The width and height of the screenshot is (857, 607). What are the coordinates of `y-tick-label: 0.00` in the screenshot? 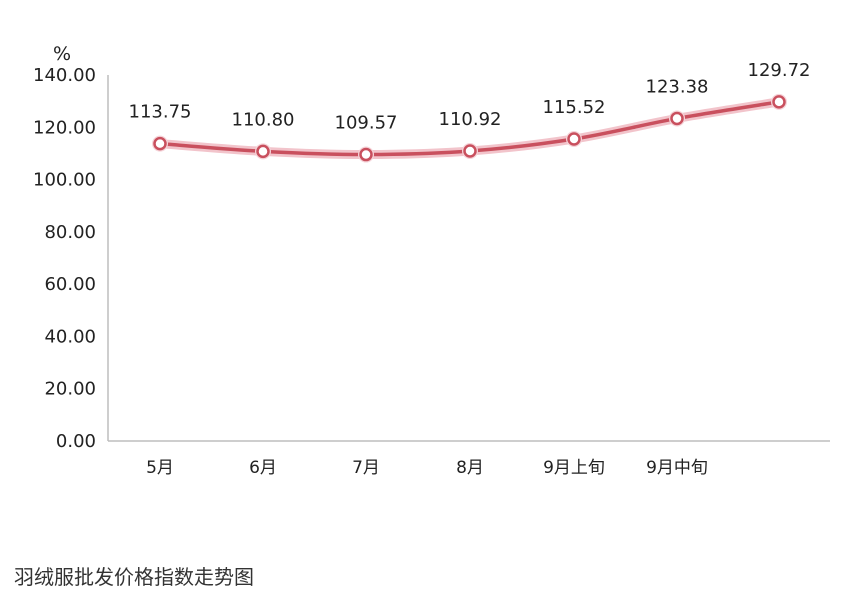 It's located at (76, 441).